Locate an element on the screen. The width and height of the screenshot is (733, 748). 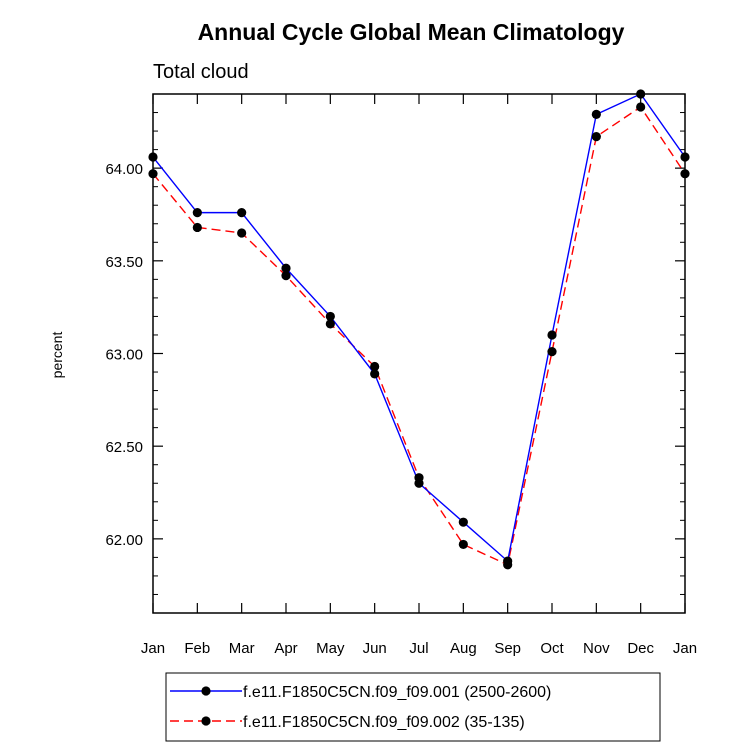
legend-label-1: f.e11.F1850C5CN.f09_f09.001 (2500-2600) is located at coordinates (397, 692).